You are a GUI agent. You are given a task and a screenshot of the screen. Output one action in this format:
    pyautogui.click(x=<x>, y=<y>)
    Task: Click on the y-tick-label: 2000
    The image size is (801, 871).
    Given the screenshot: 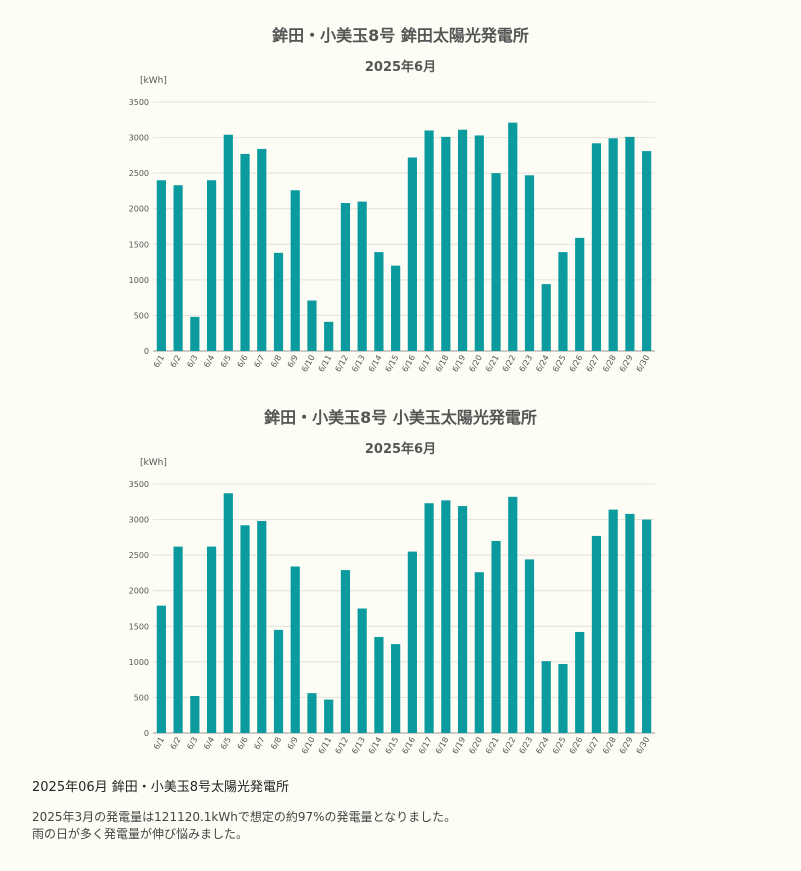 What is the action you would take?
    pyautogui.click(x=139, y=209)
    